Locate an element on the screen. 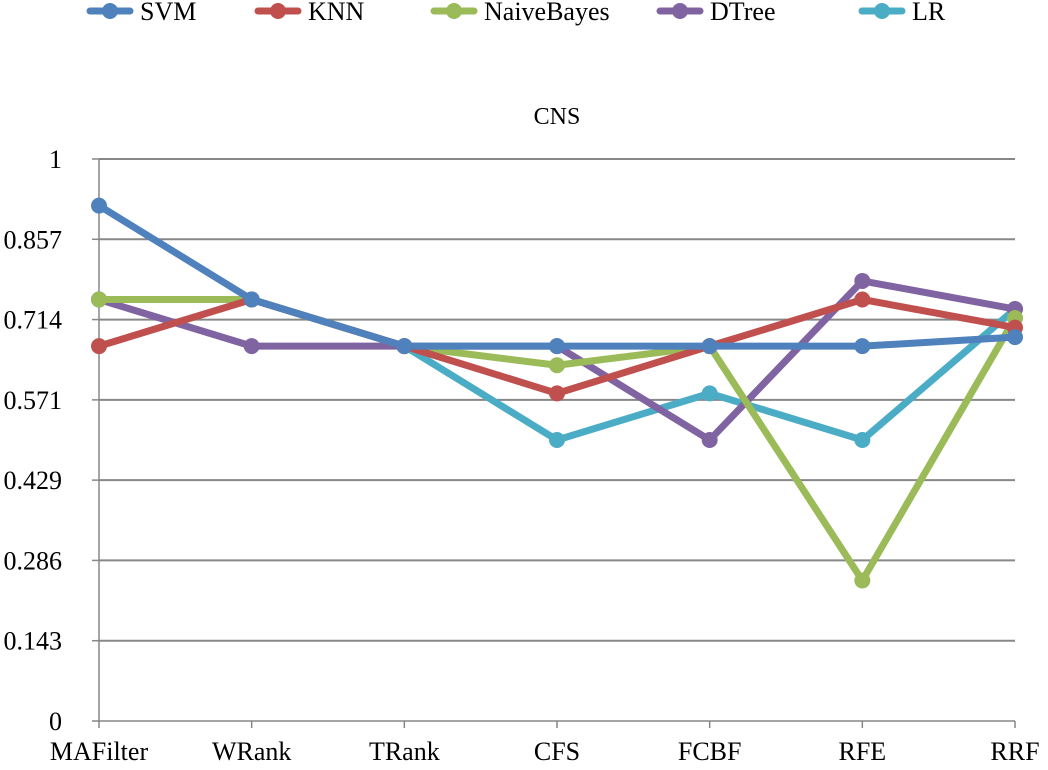 This screenshot has height=770, width=1048. legend-label: LR is located at coordinates (929, 13).